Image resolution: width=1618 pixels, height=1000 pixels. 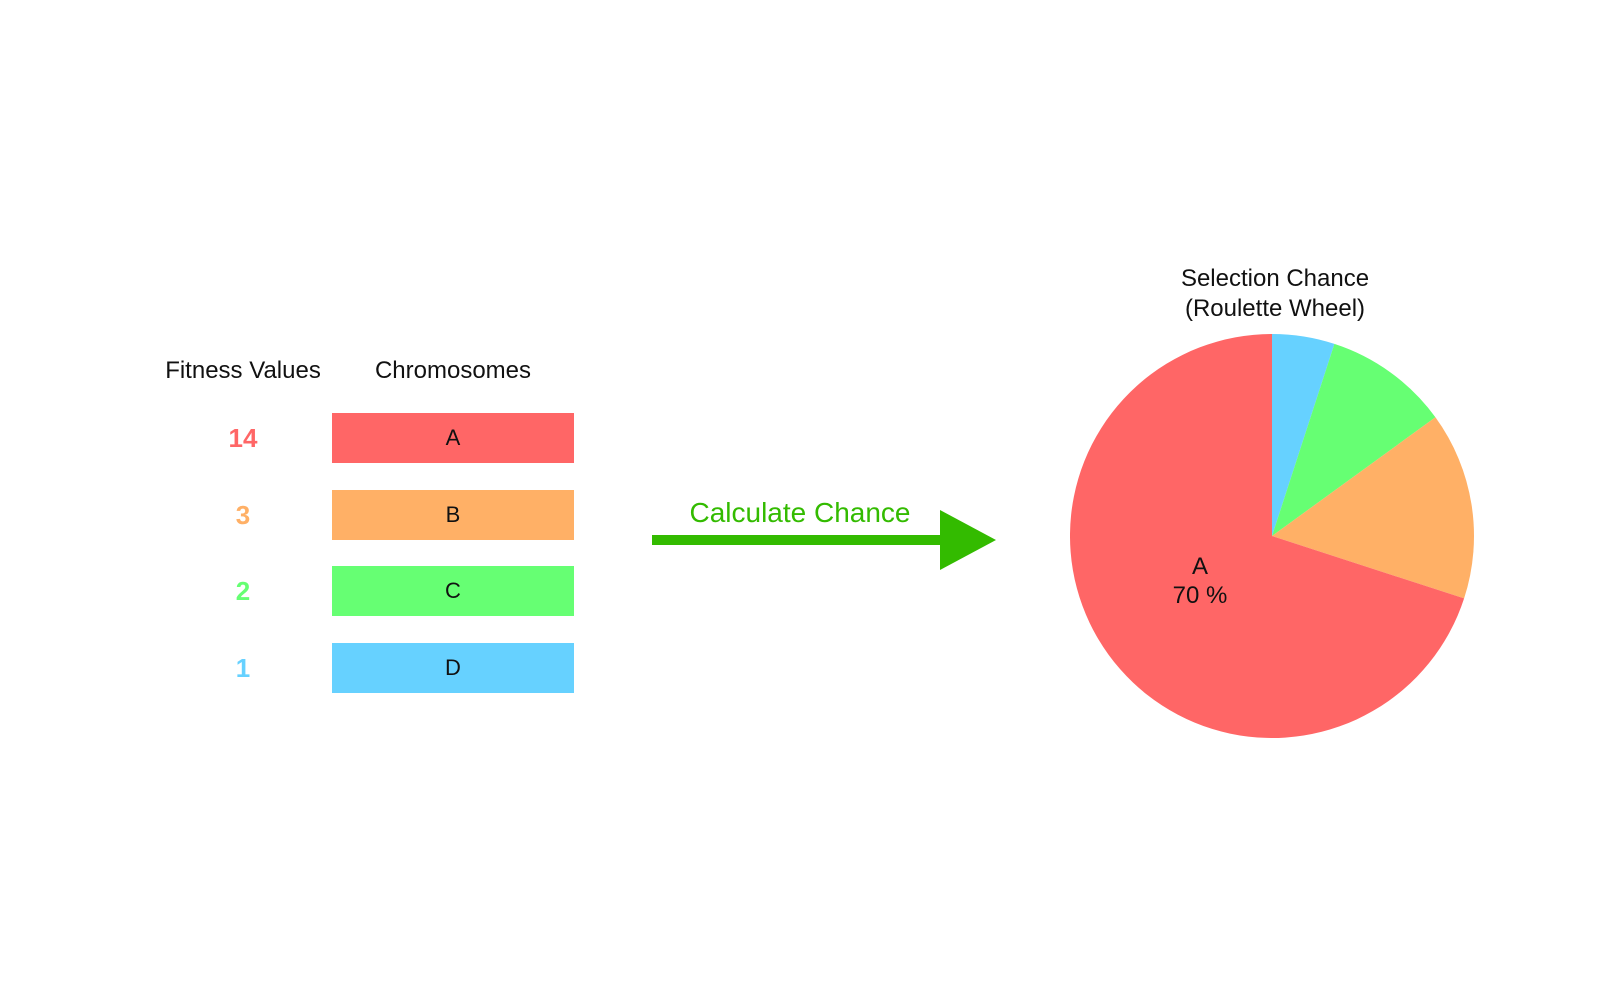 I want to click on pie-slice-b, so click(x=1373, y=508).